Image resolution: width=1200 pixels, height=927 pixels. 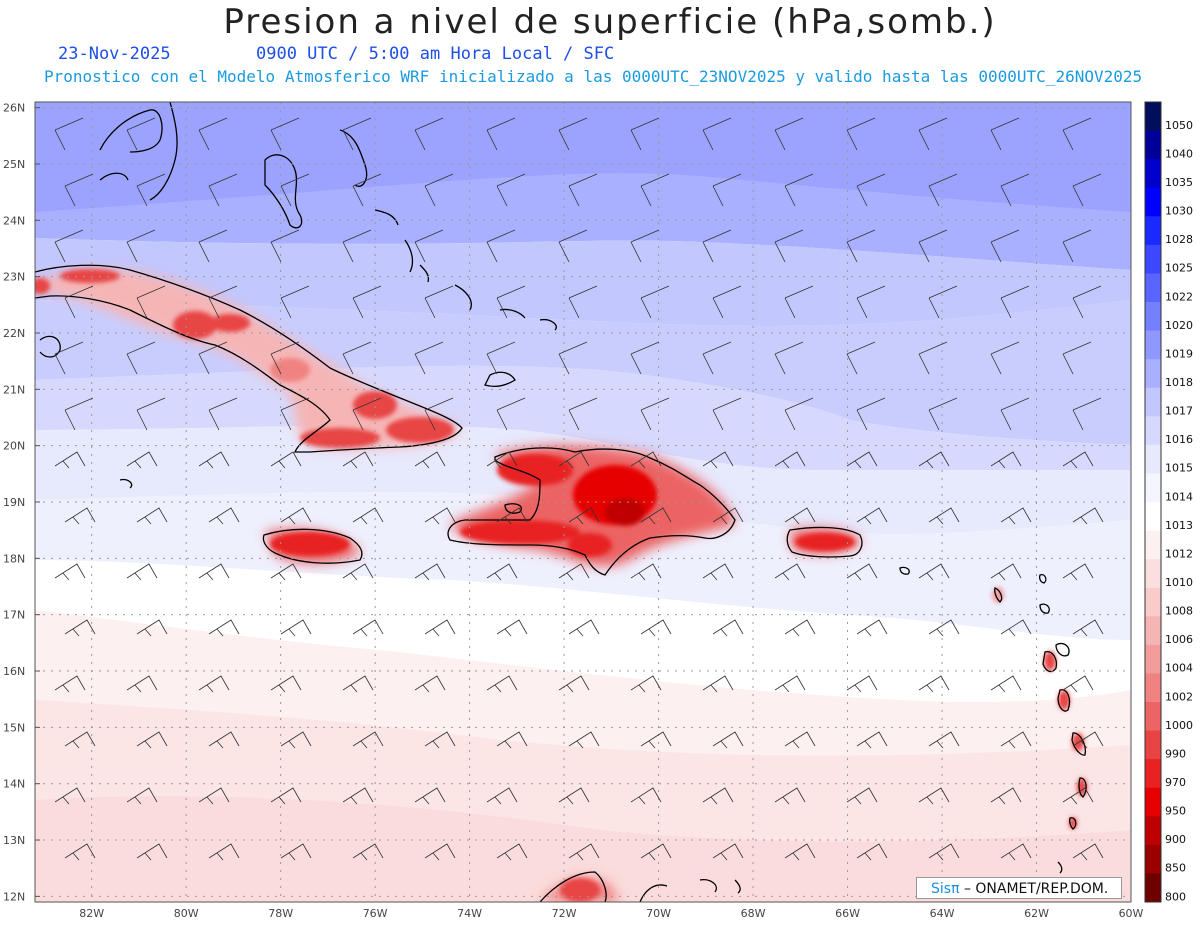 I want to click on colorbar-frame, so click(x=1153, y=502).